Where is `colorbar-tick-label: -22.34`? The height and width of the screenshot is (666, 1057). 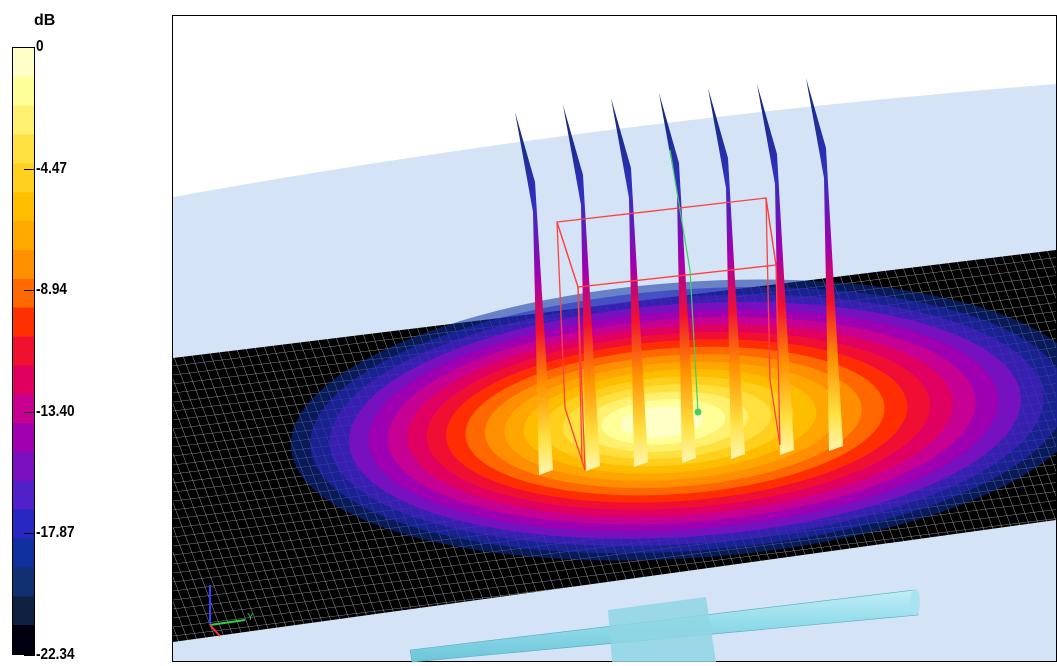
colorbar-tick-label: -22.34 is located at coordinates (55, 654).